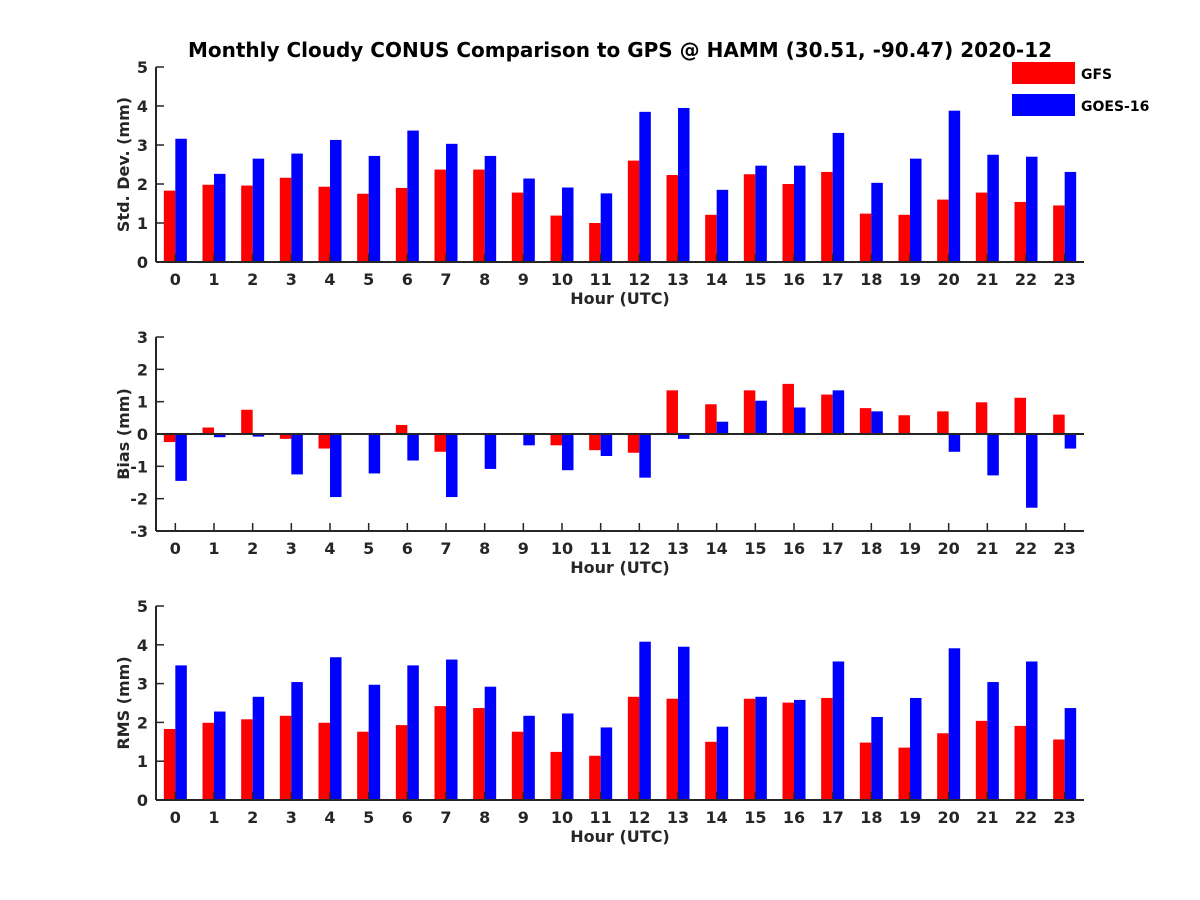  What do you see at coordinates (329, 817) in the screenshot?
I see `x-tick-label: 4` at bounding box center [329, 817].